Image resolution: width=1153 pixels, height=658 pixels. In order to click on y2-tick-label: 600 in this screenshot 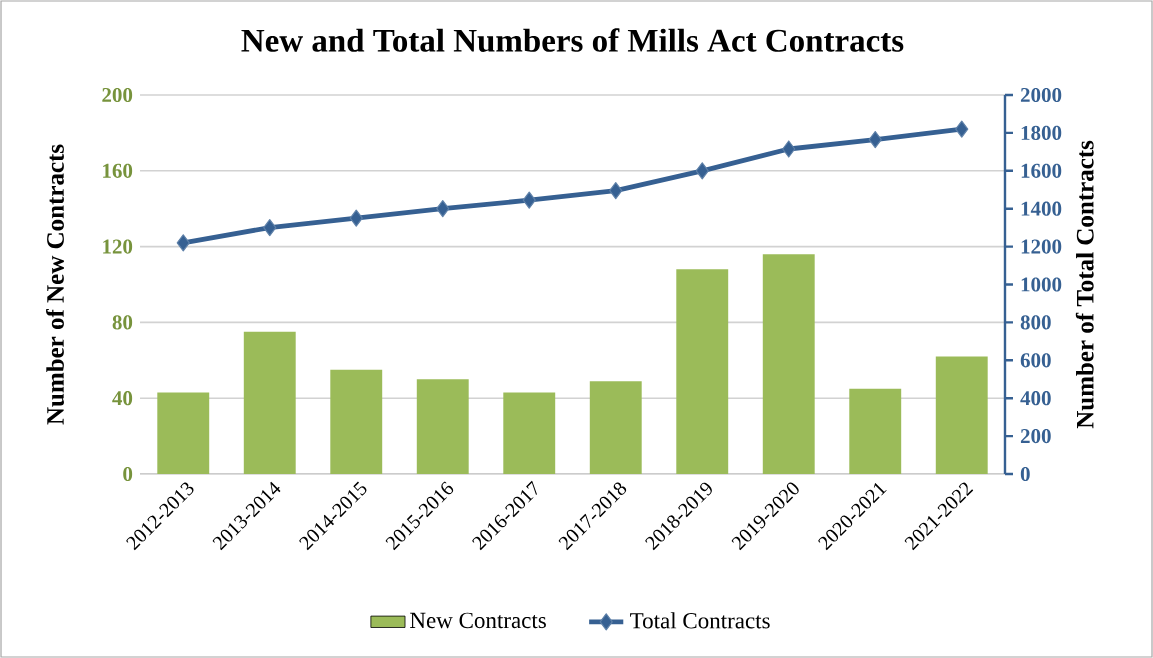, I will do `click(1035, 360)`.